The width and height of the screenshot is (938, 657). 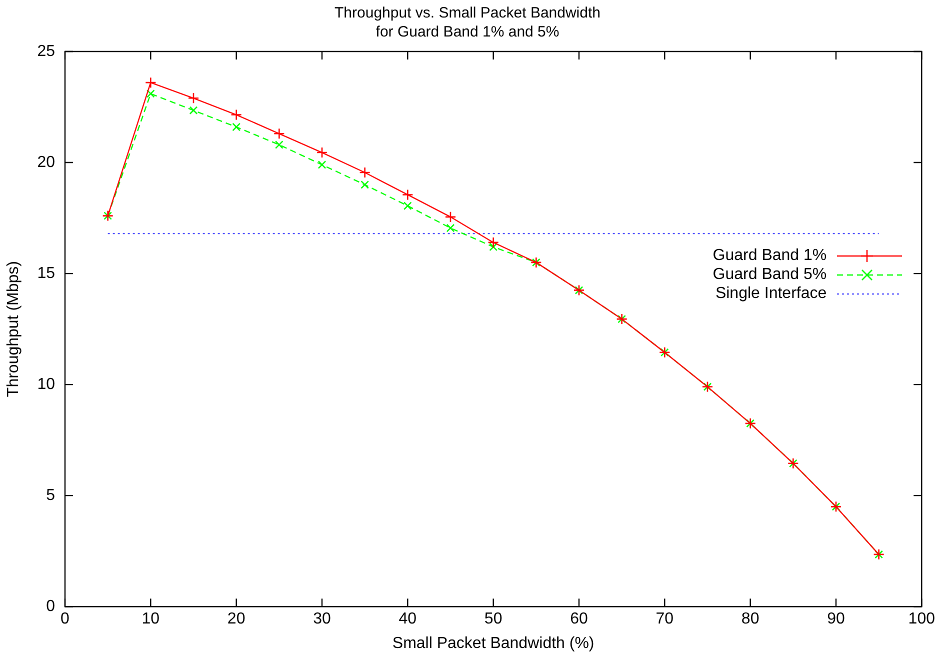 I want to click on chart-title: Throughput vs. Small Packet Bandwidth for Guard Band 1% and 5%, so click(x=467, y=22).